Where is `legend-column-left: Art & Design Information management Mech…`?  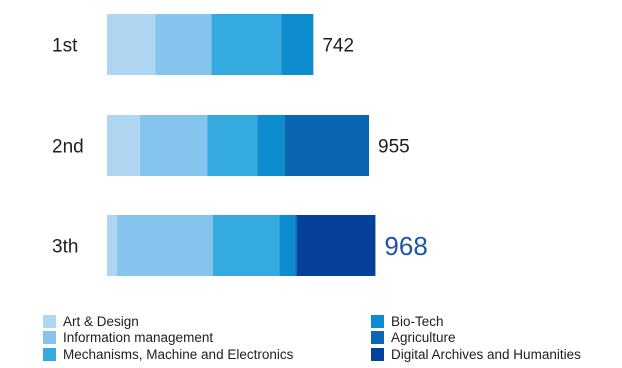
legend-column-left: Art & Design Information management Mech… is located at coordinates (168, 338).